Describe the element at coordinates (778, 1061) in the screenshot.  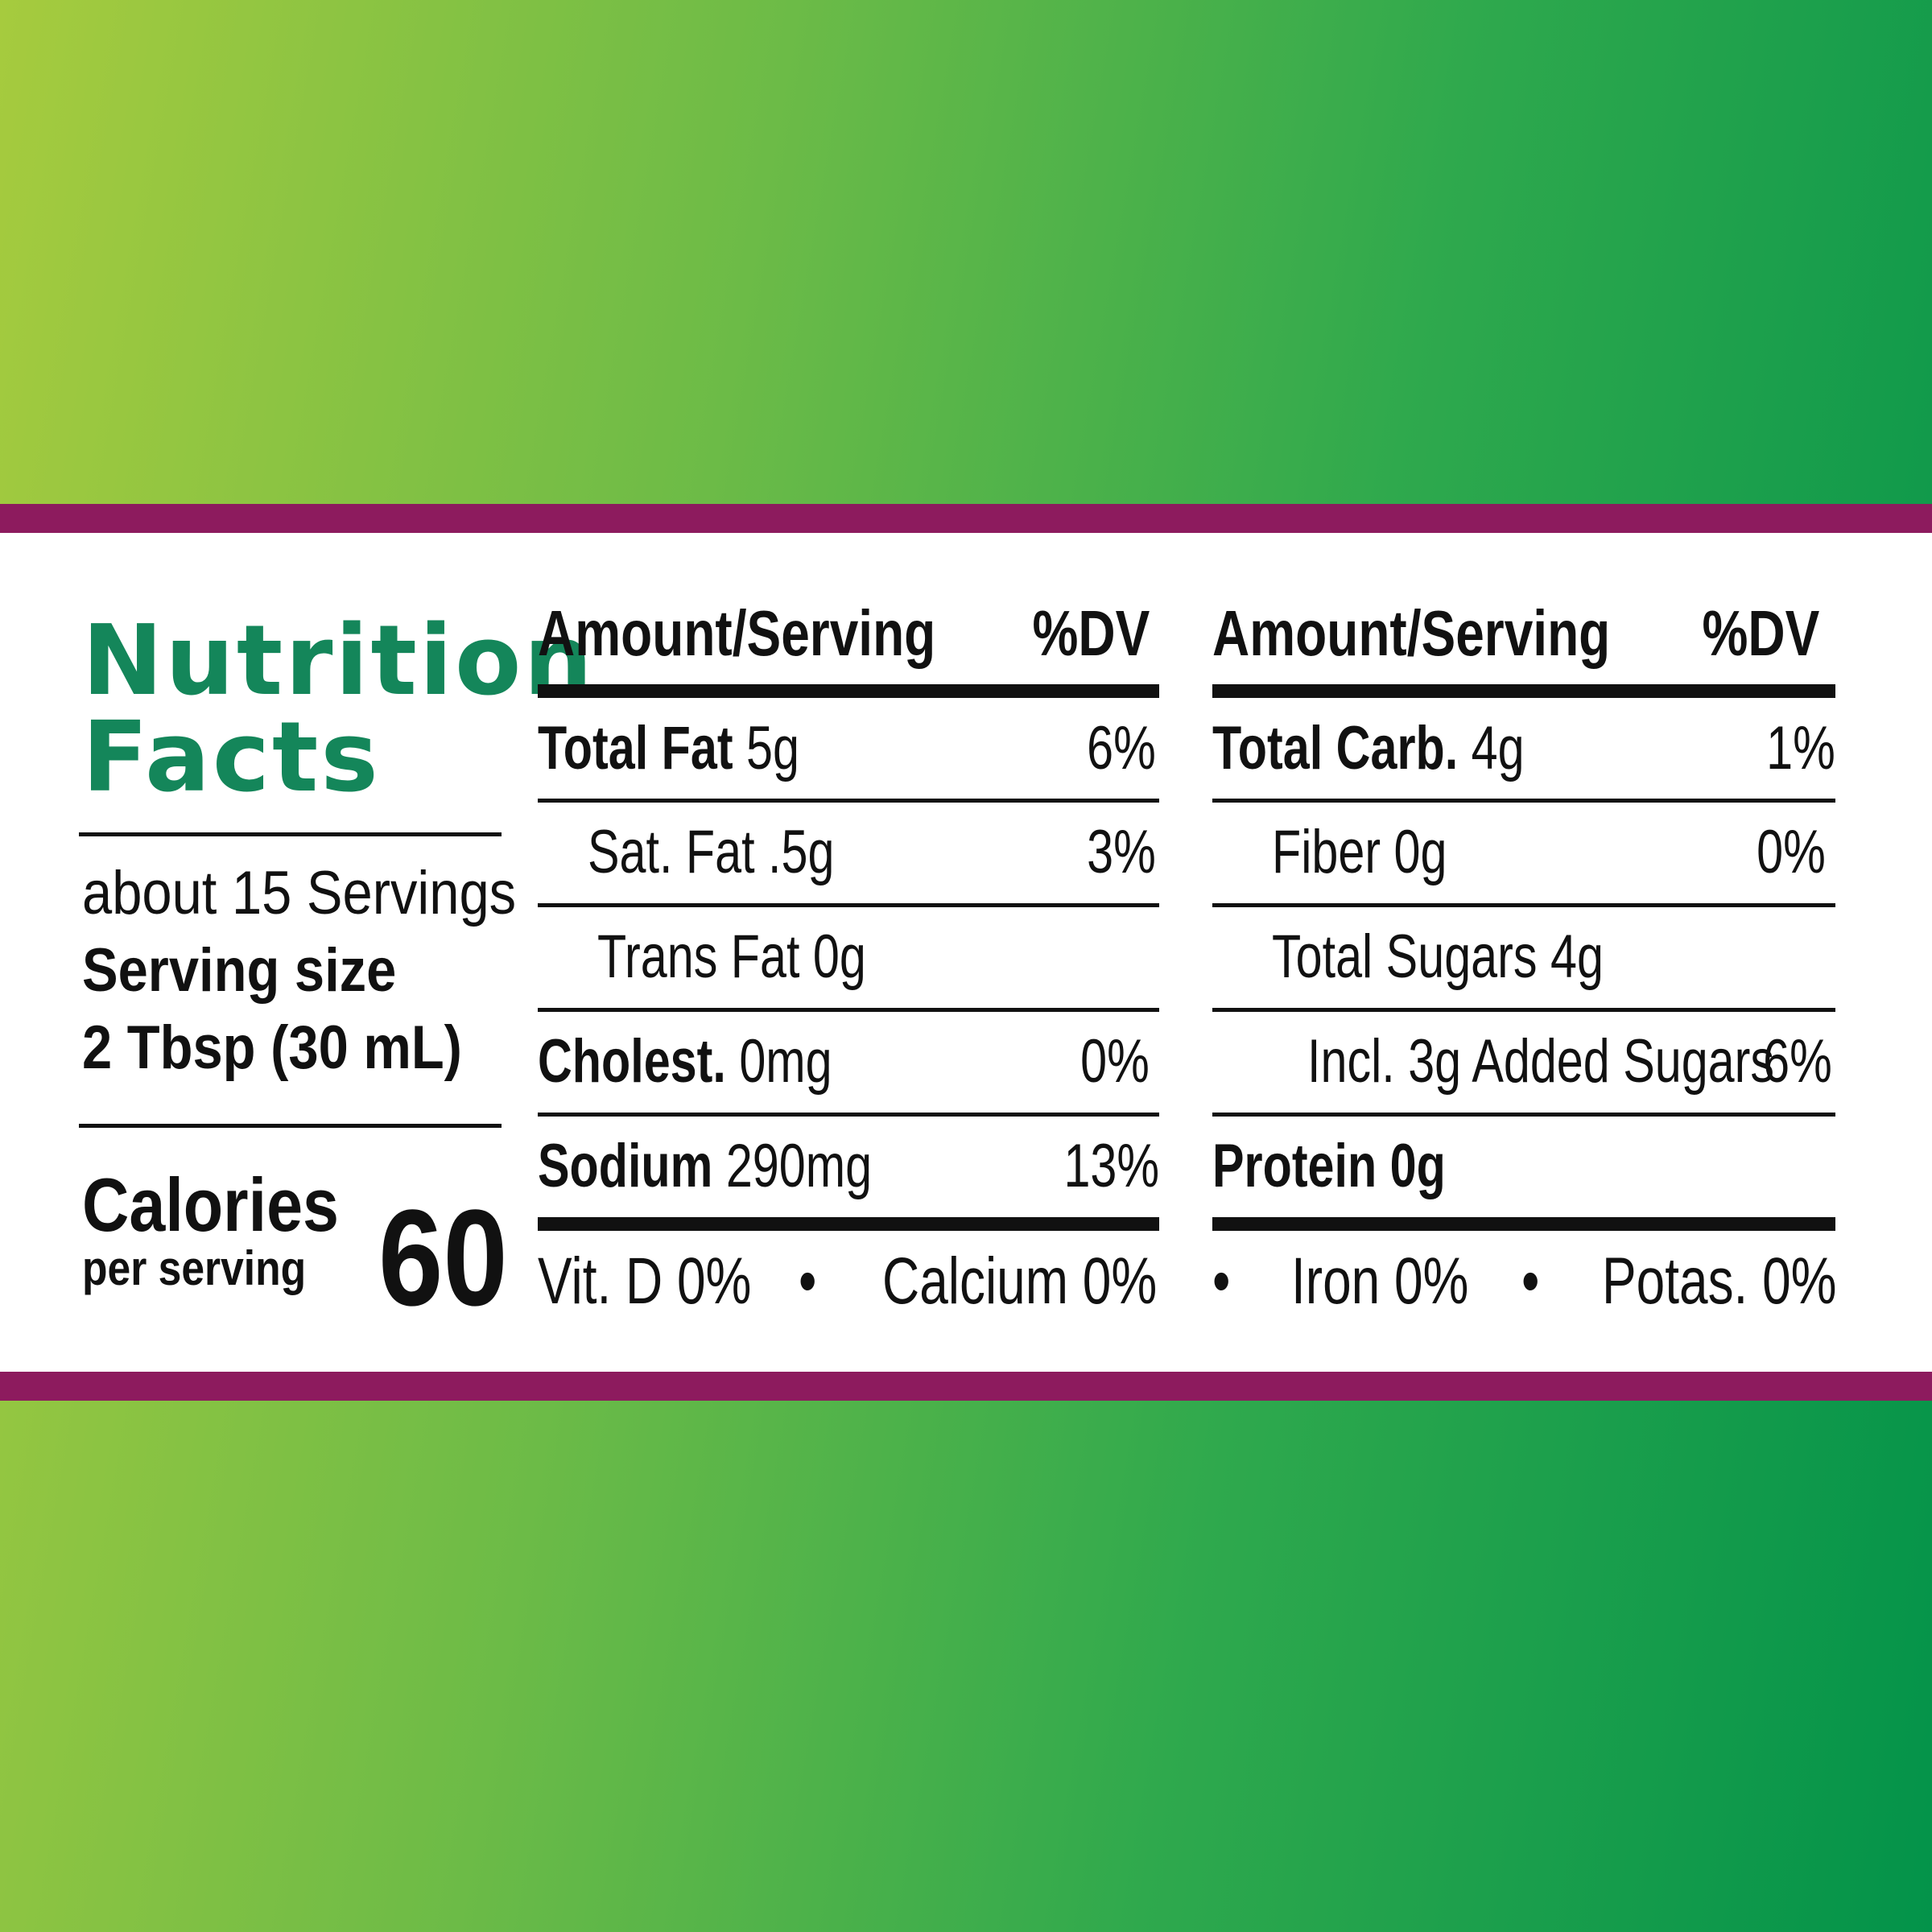
I see `nutrient-amount: 0mg` at that location.